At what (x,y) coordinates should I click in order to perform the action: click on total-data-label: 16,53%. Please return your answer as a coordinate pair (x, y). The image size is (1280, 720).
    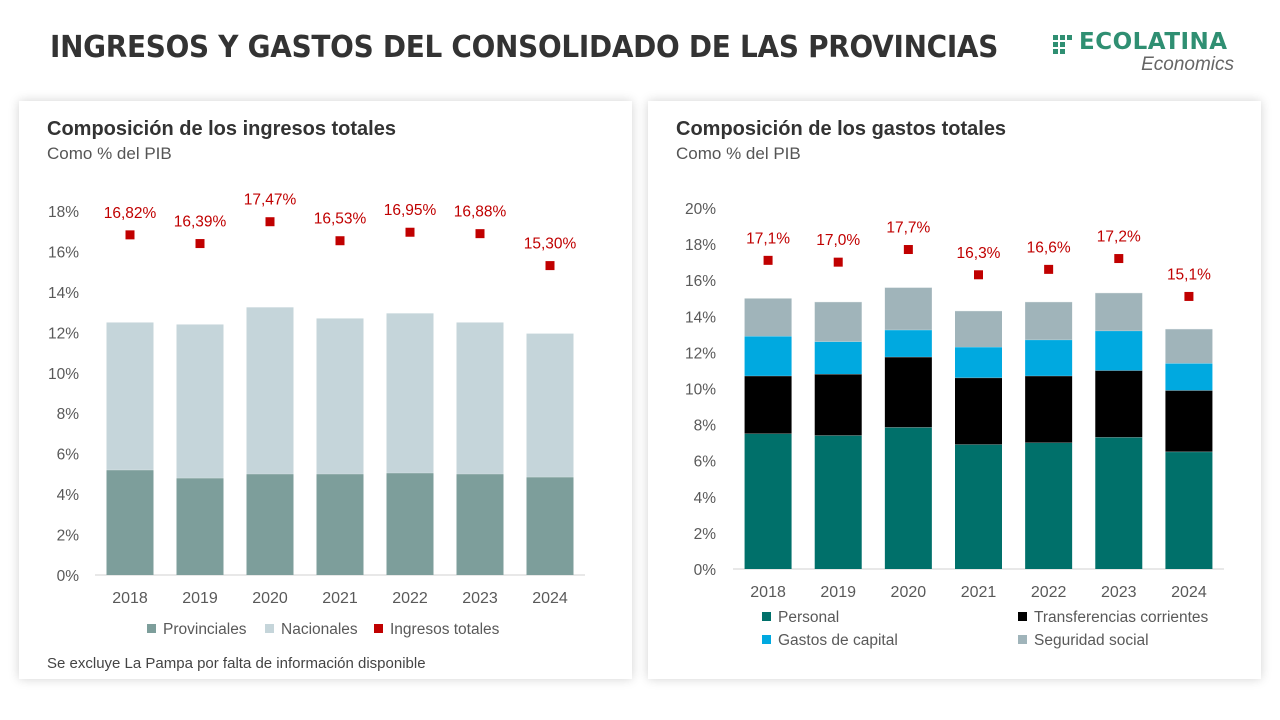
    Looking at the image, I should click on (340, 219).